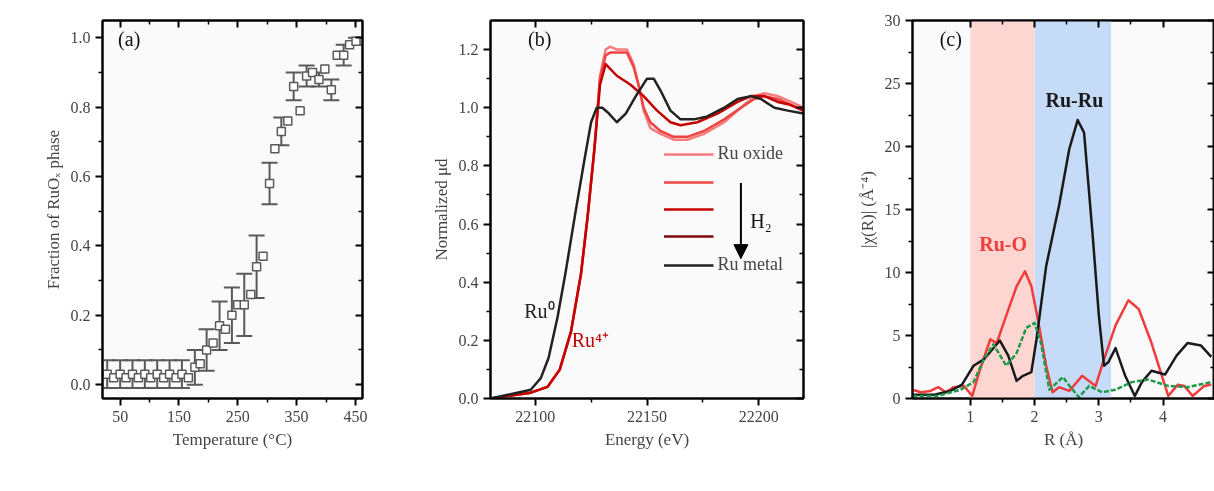 The height and width of the screenshot is (491, 1214). I want to click on x-tick-label: 50, so click(120, 416).